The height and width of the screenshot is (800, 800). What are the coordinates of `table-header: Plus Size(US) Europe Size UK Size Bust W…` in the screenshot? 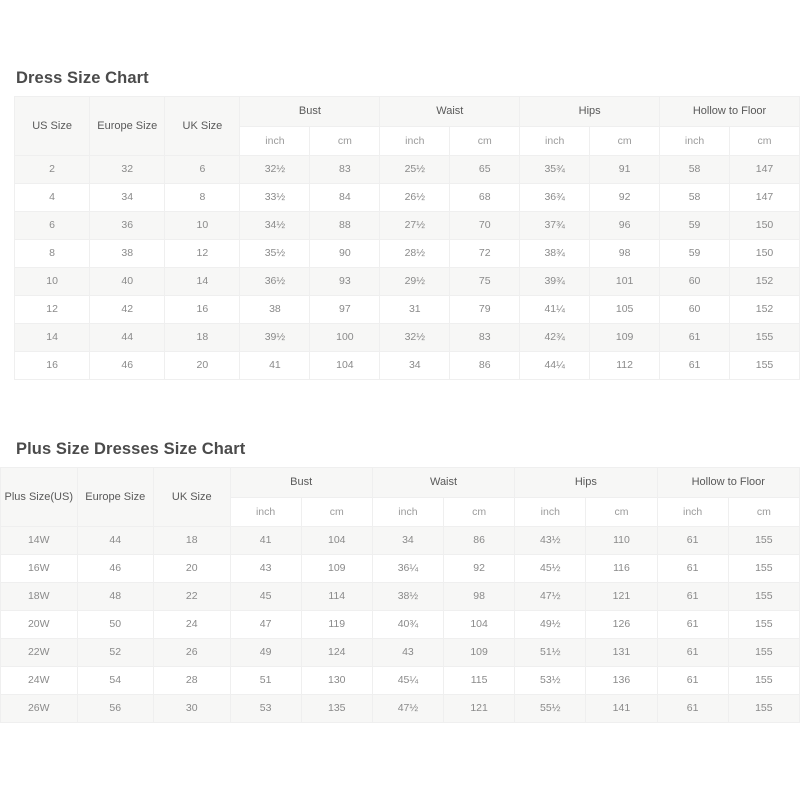 It's located at (400, 497).